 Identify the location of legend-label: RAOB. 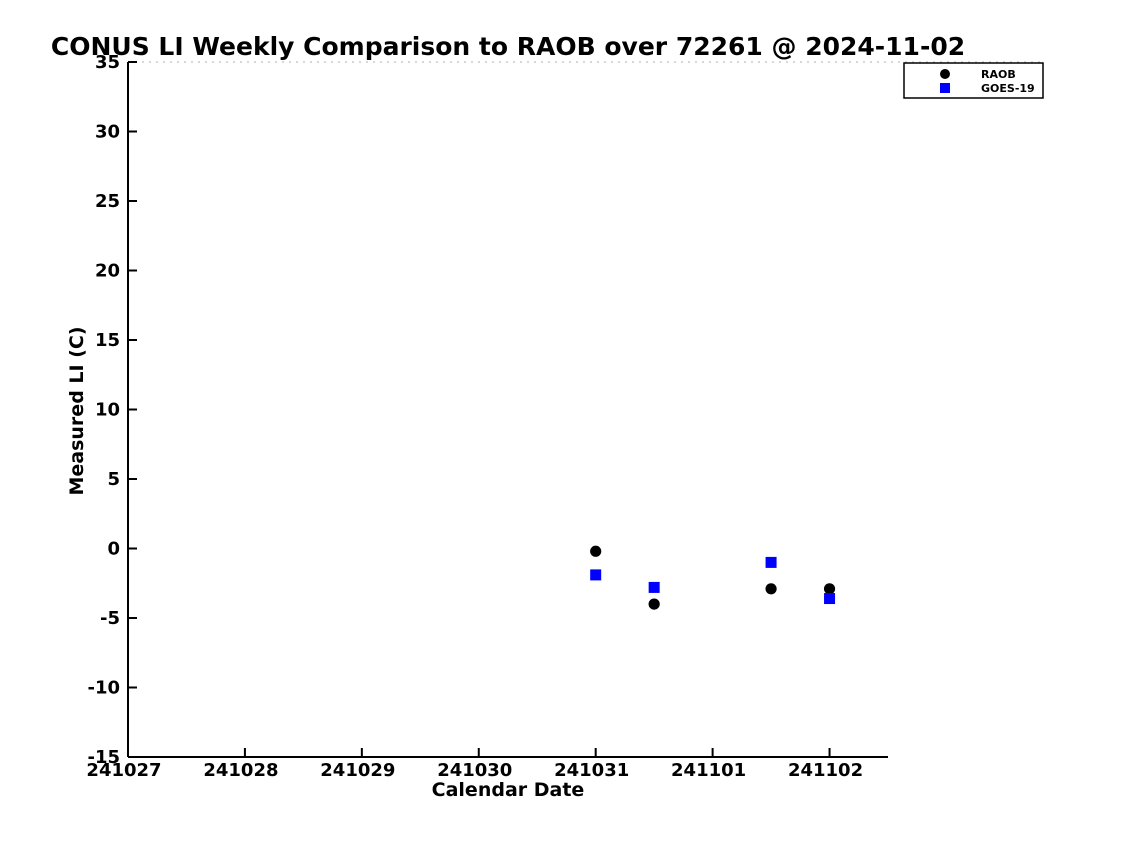
(998, 74).